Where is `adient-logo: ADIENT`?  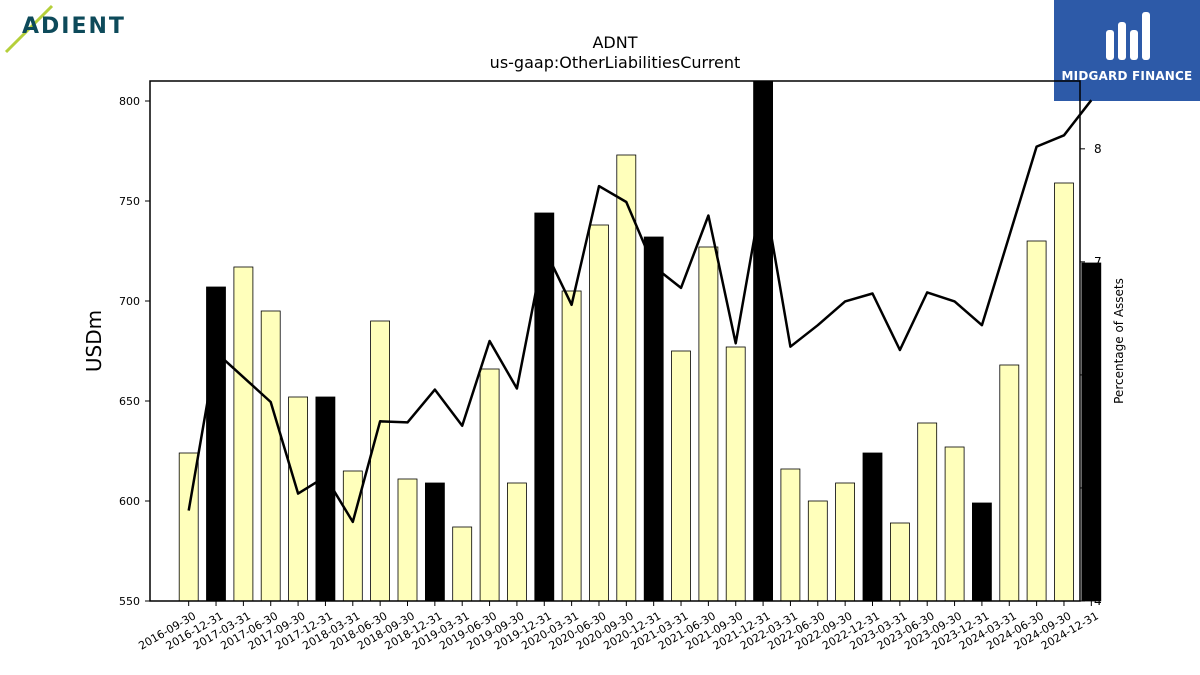
adient-logo: ADIENT is located at coordinates (70, 30).